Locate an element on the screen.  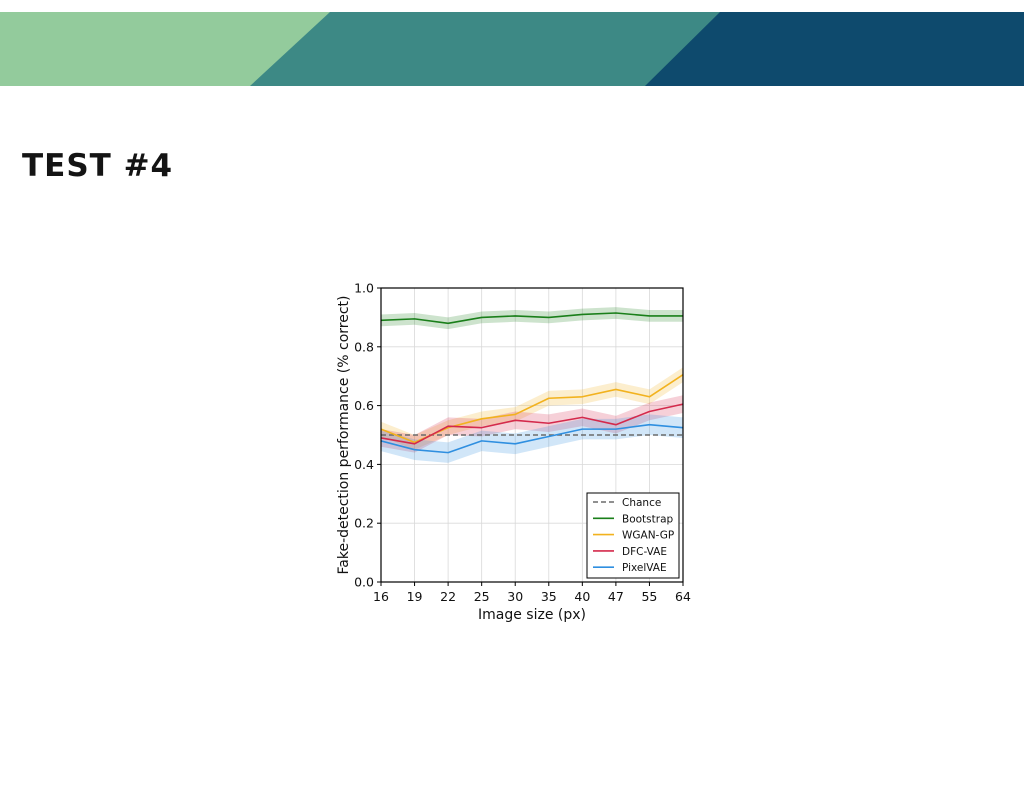
legend-label-dfc-vae: DFC-VAE is located at coordinates (644, 552).